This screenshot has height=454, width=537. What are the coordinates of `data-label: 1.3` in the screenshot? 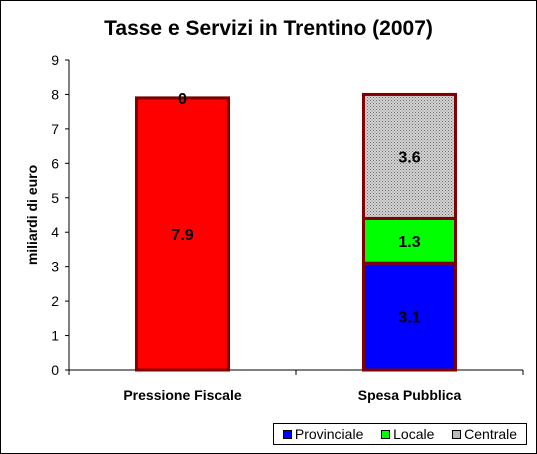 It's located at (409, 242).